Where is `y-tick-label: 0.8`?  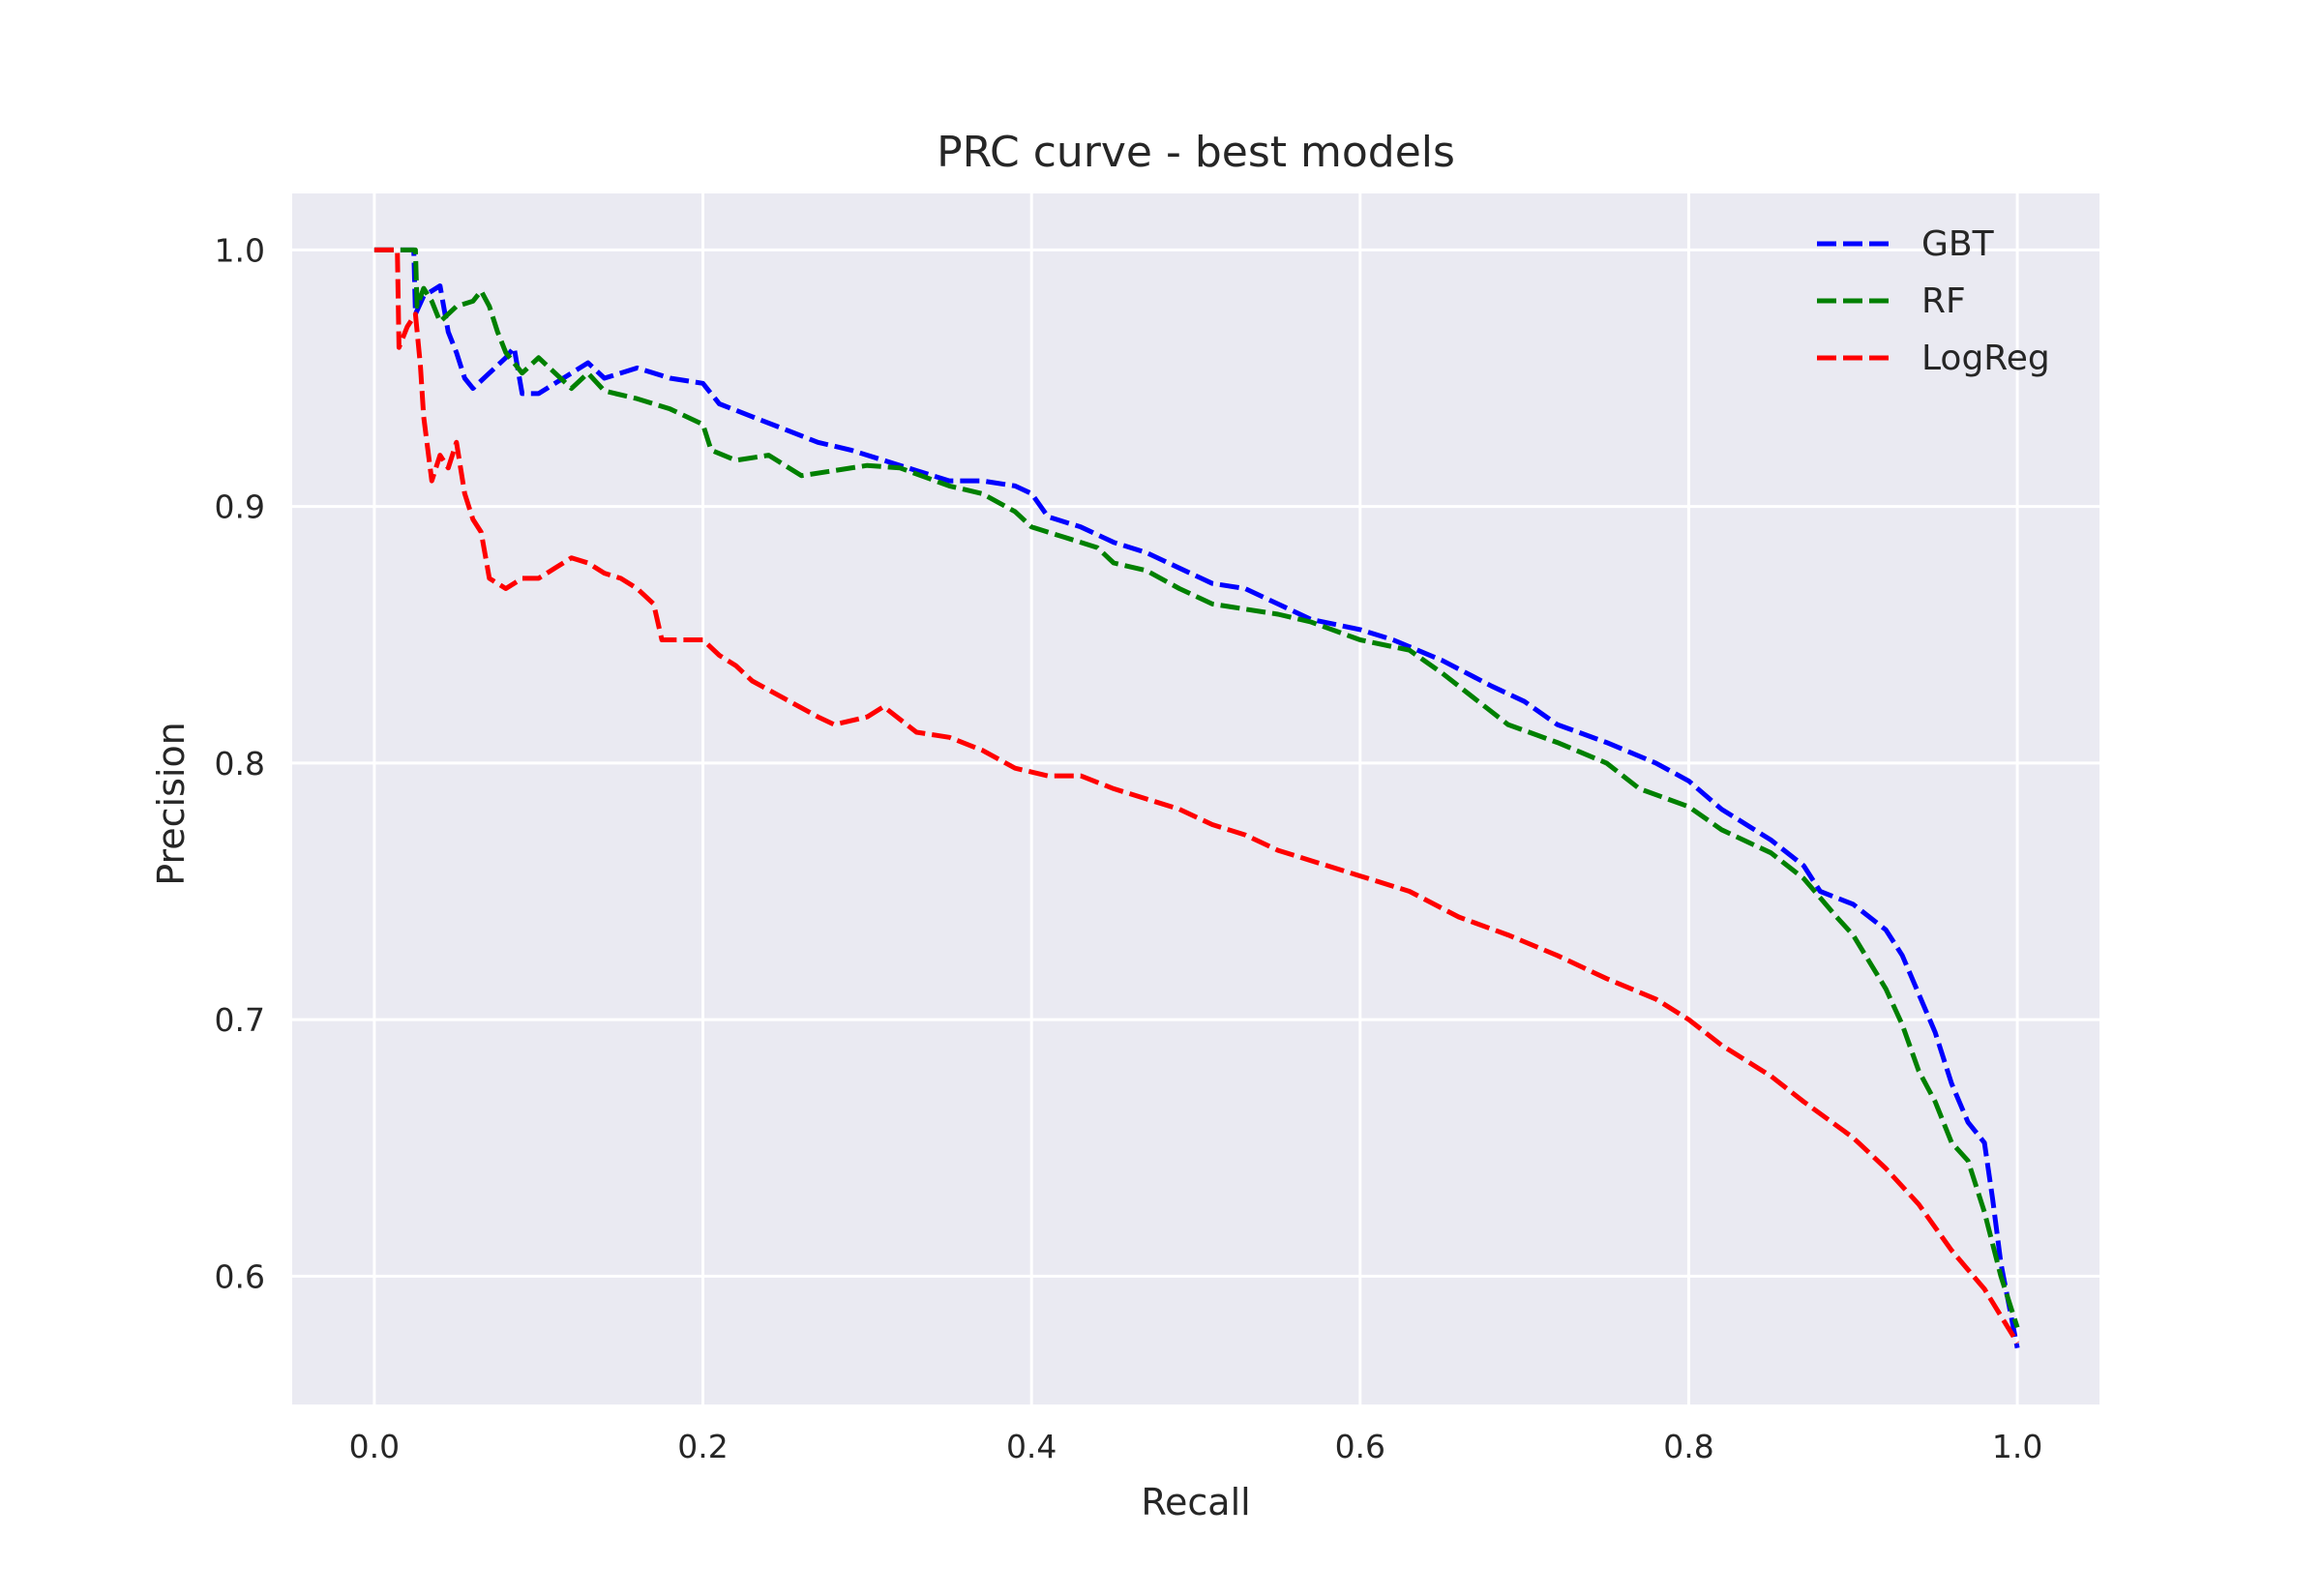
y-tick-label: 0.8 is located at coordinates (240, 764).